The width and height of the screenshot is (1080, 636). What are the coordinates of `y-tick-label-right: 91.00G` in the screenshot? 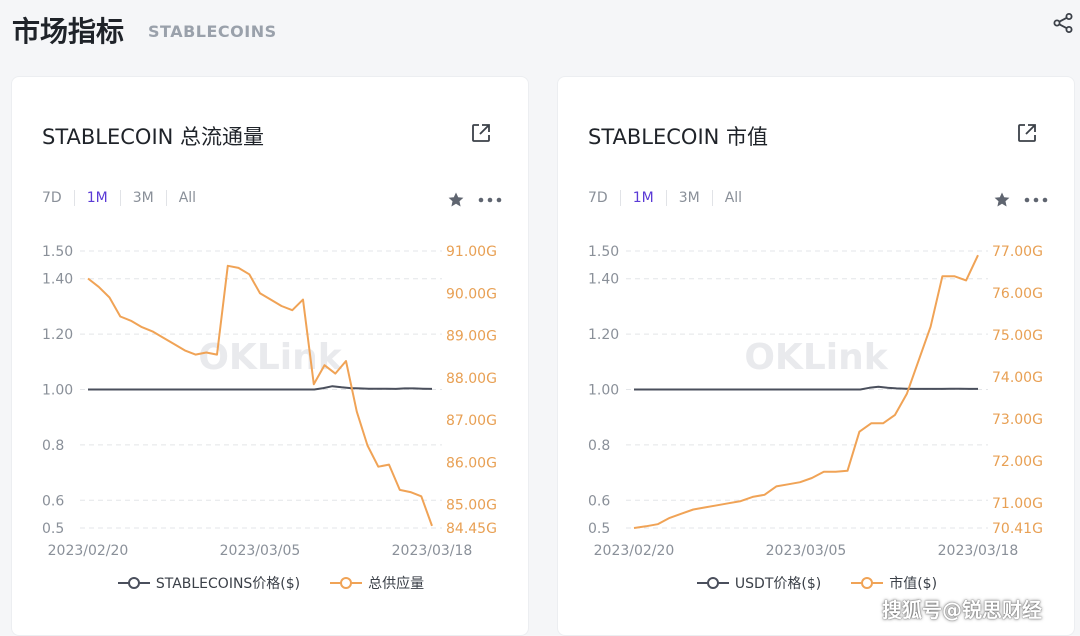 It's located at (471, 252).